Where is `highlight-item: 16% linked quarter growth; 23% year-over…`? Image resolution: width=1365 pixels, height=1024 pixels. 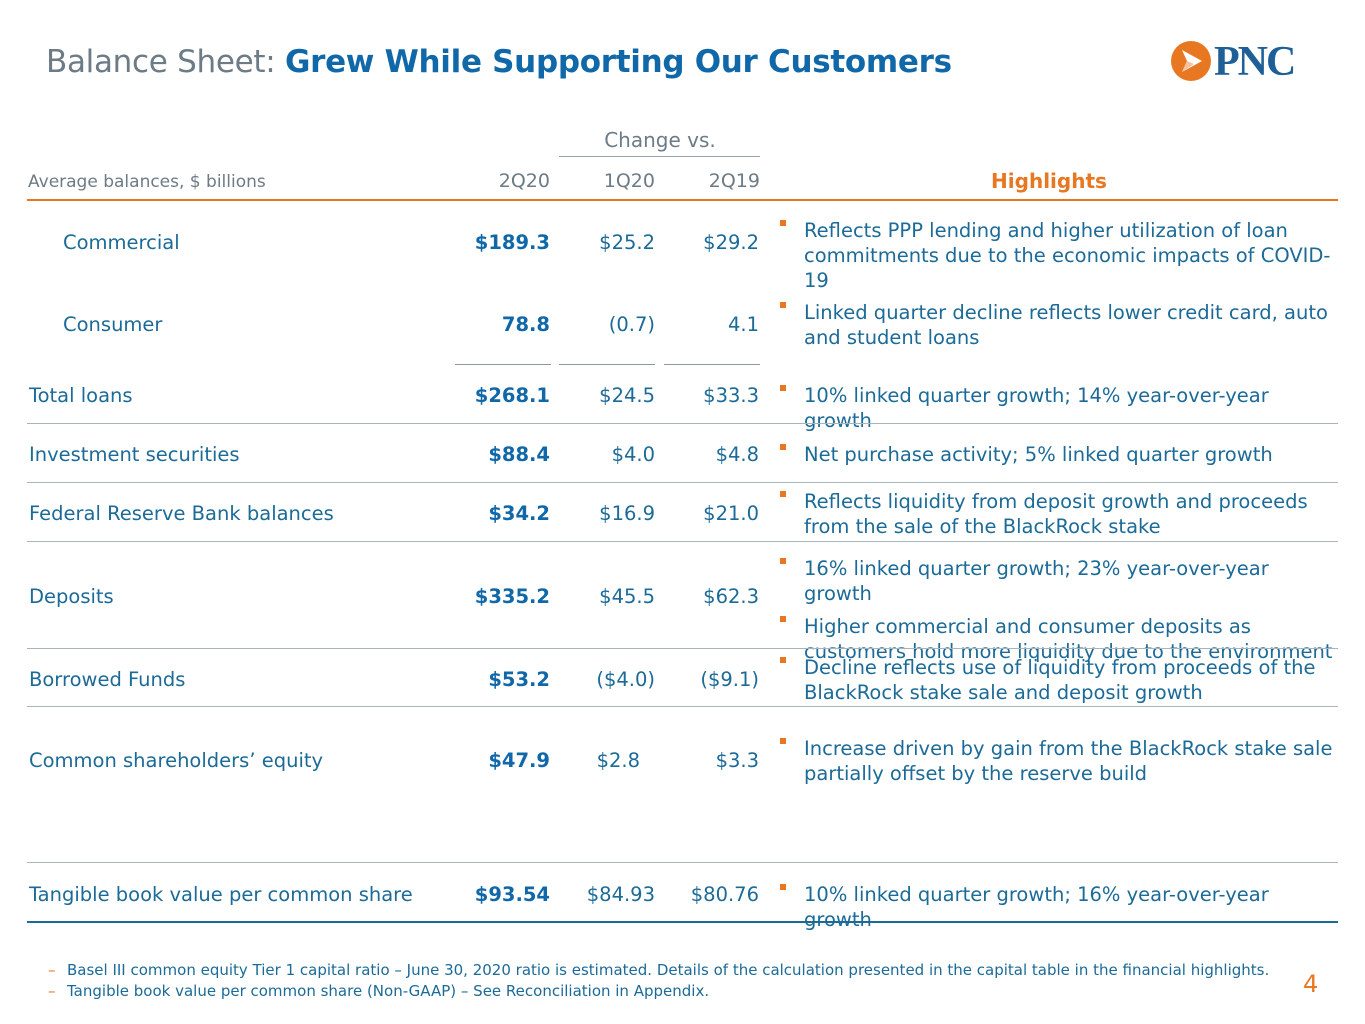
highlight-item: 16% linked quarter growth; 23% year-over… is located at coordinates (1058, 581).